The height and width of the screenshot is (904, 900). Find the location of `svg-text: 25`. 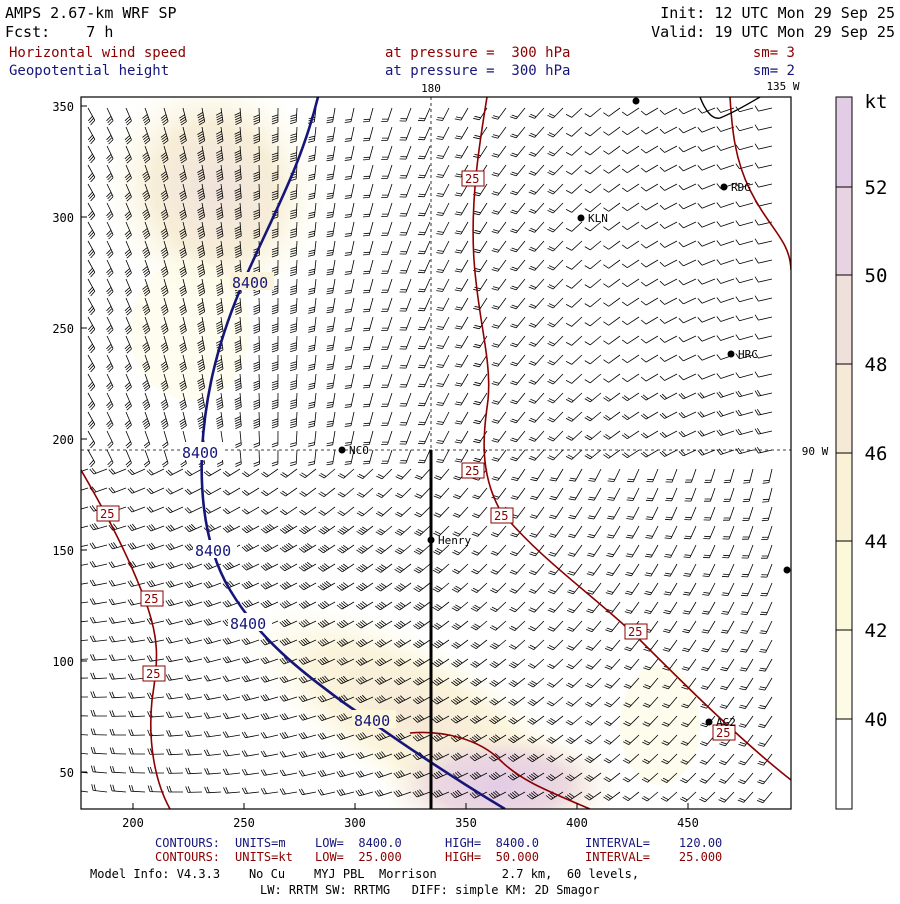

svg-text: 25 is located at coordinates (107, 514).